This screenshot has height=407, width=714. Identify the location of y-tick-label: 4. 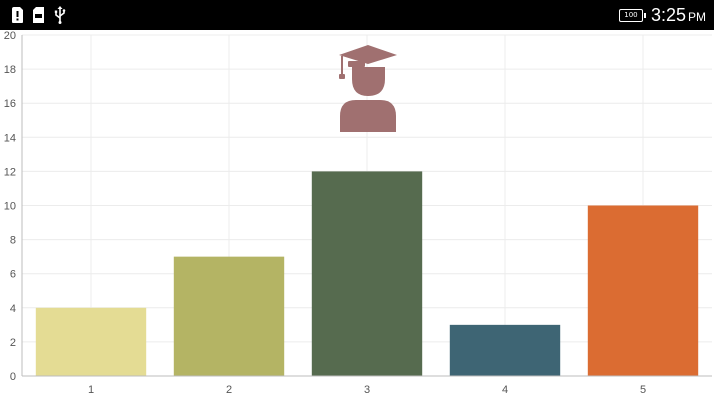
(13, 309).